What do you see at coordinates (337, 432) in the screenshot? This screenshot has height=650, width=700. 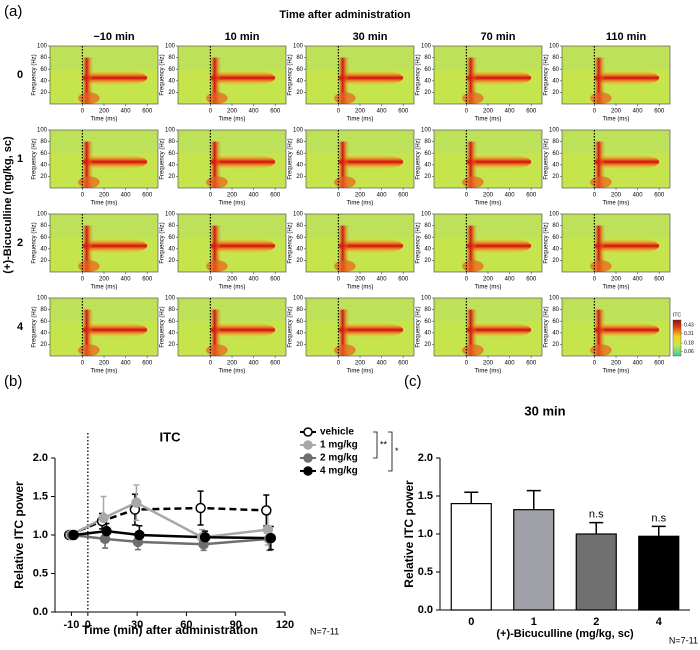 I see `legend-label: vehicle` at bounding box center [337, 432].